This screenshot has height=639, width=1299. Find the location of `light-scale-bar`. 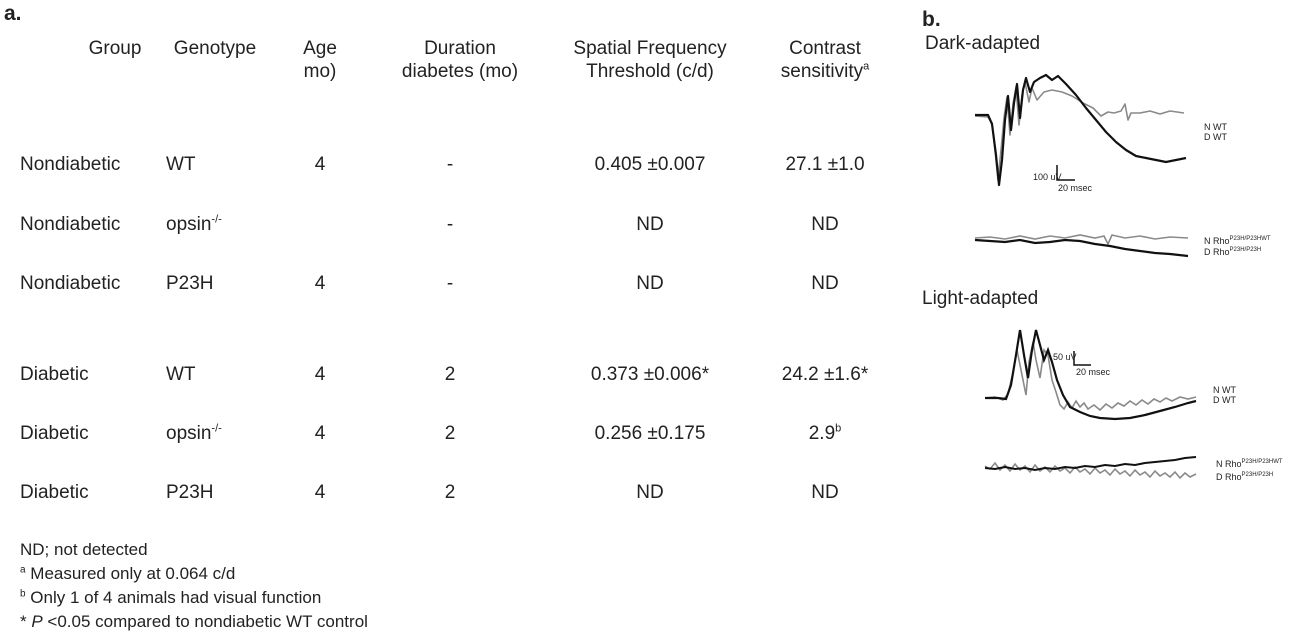

light-scale-bar is located at coordinates (1082, 358).